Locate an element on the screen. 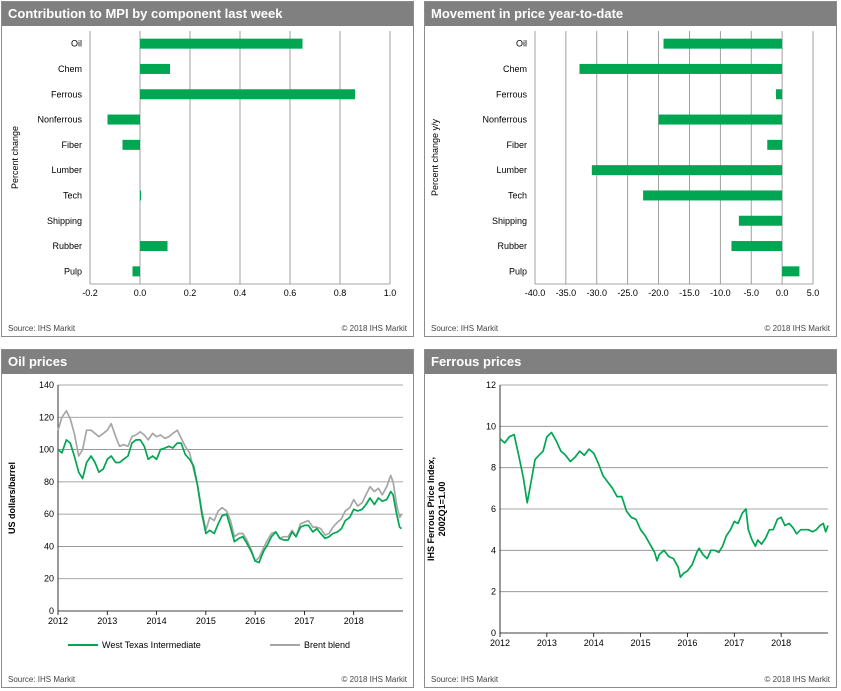  chart-title: Ferrous prices is located at coordinates (630, 362).